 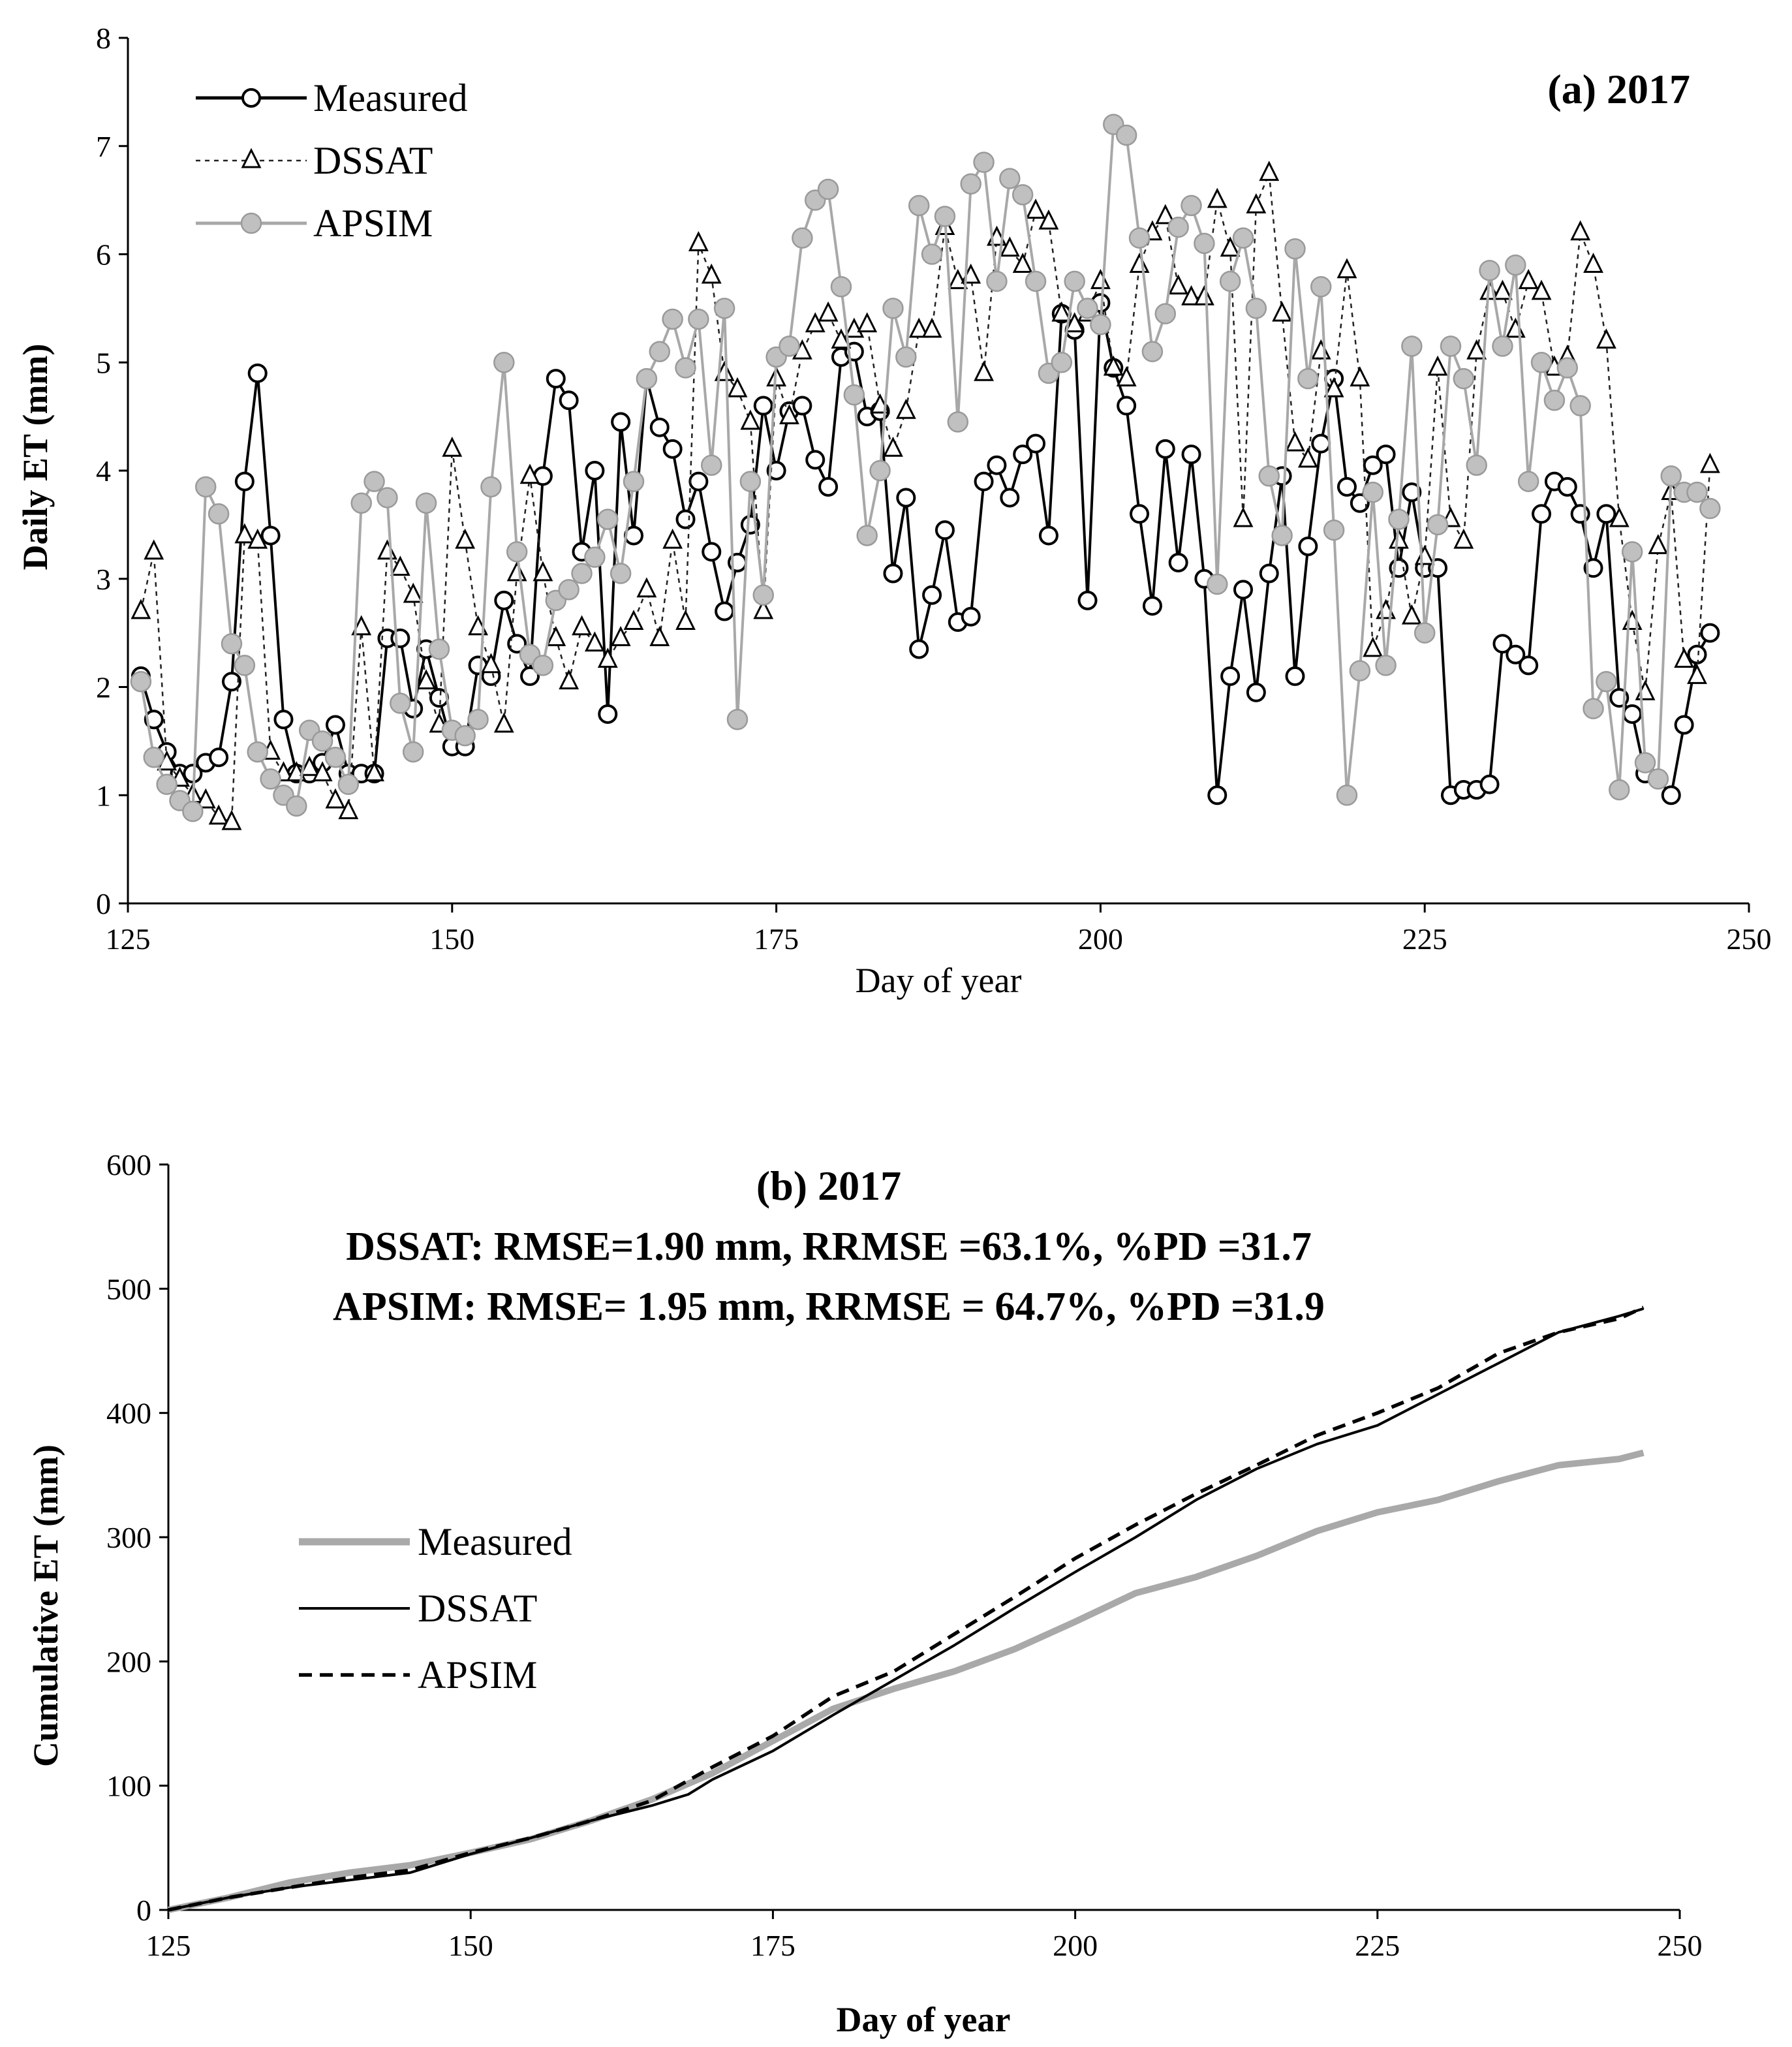 What do you see at coordinates (103, 796) in the screenshot?
I see `panel-a-y-tick-label: 1` at bounding box center [103, 796].